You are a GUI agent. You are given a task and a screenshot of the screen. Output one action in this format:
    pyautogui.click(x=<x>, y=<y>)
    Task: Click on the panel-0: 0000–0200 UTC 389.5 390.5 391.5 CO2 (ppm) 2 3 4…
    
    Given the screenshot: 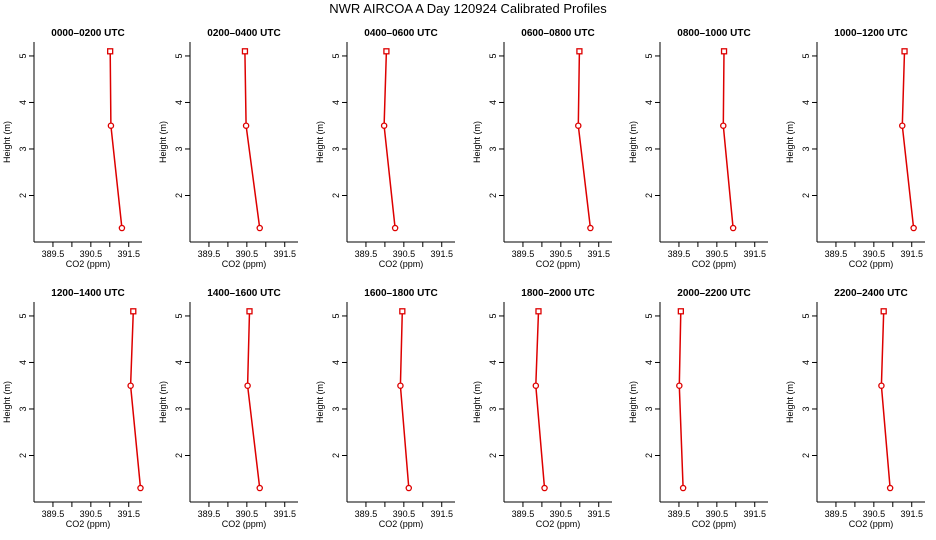 What is the action you would take?
    pyautogui.click(x=72, y=148)
    